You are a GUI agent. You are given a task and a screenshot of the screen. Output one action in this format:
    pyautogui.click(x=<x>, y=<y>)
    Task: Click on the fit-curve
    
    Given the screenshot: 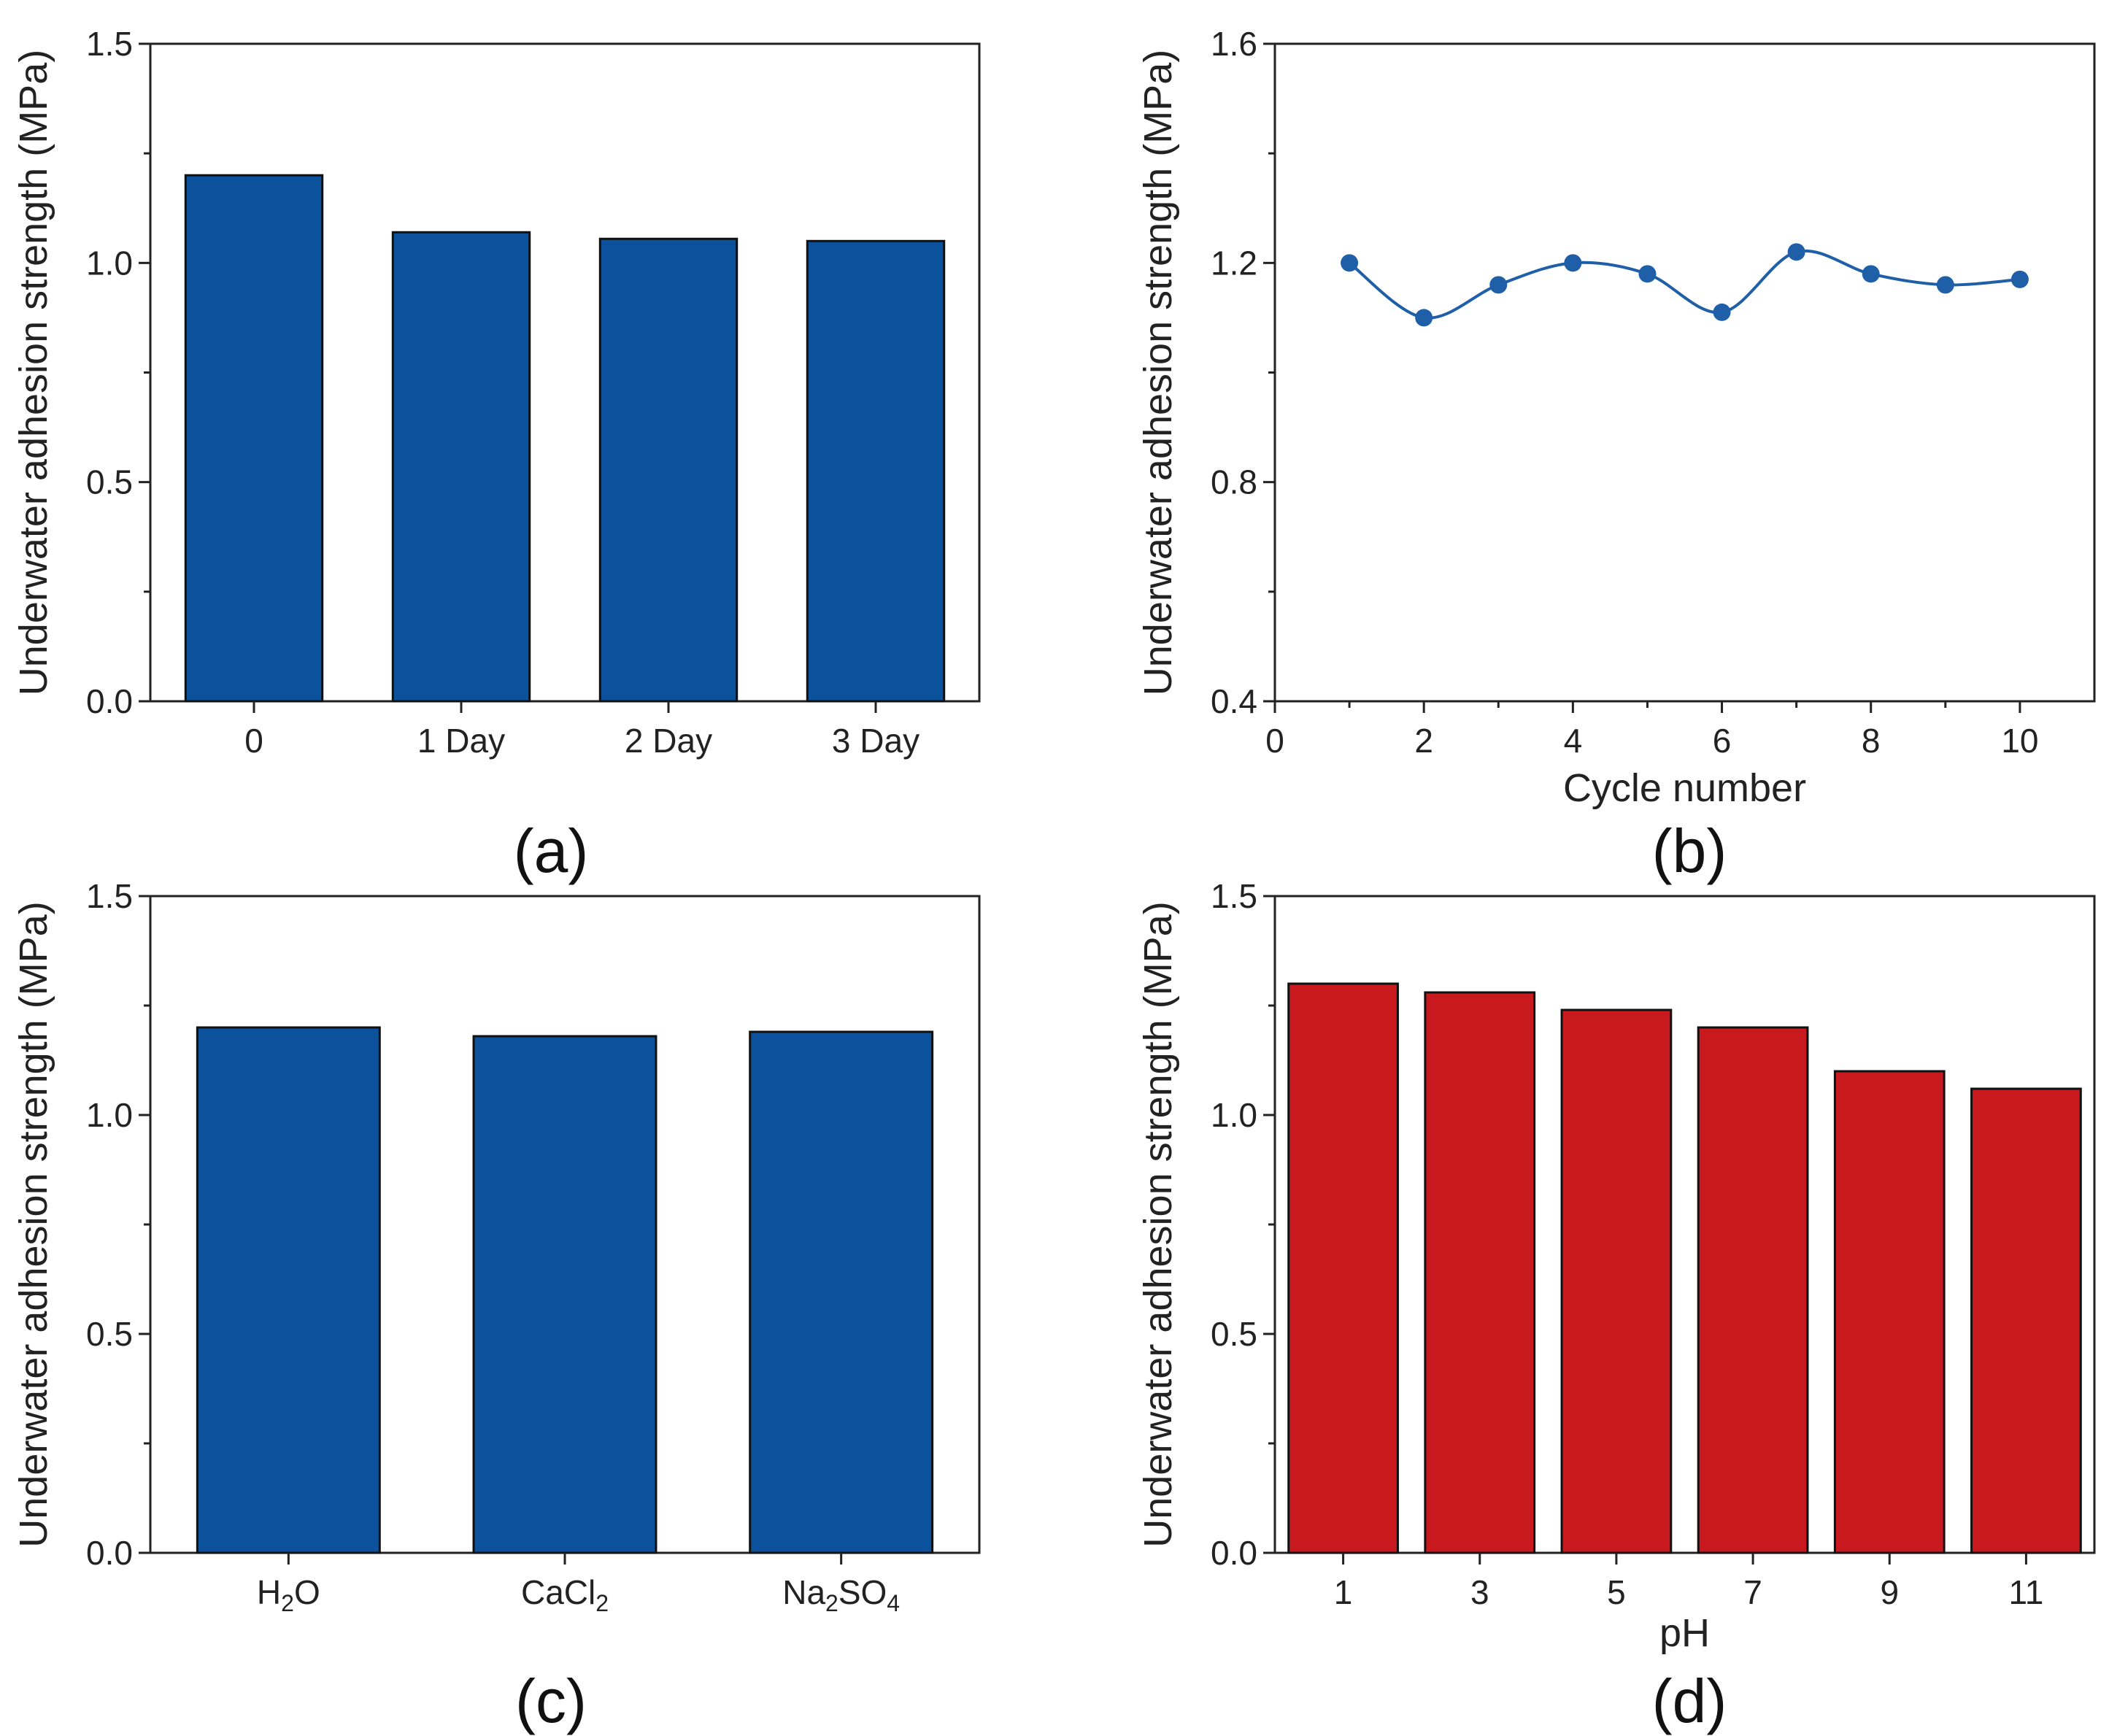 What is the action you would take?
    pyautogui.click(x=1684, y=284)
    